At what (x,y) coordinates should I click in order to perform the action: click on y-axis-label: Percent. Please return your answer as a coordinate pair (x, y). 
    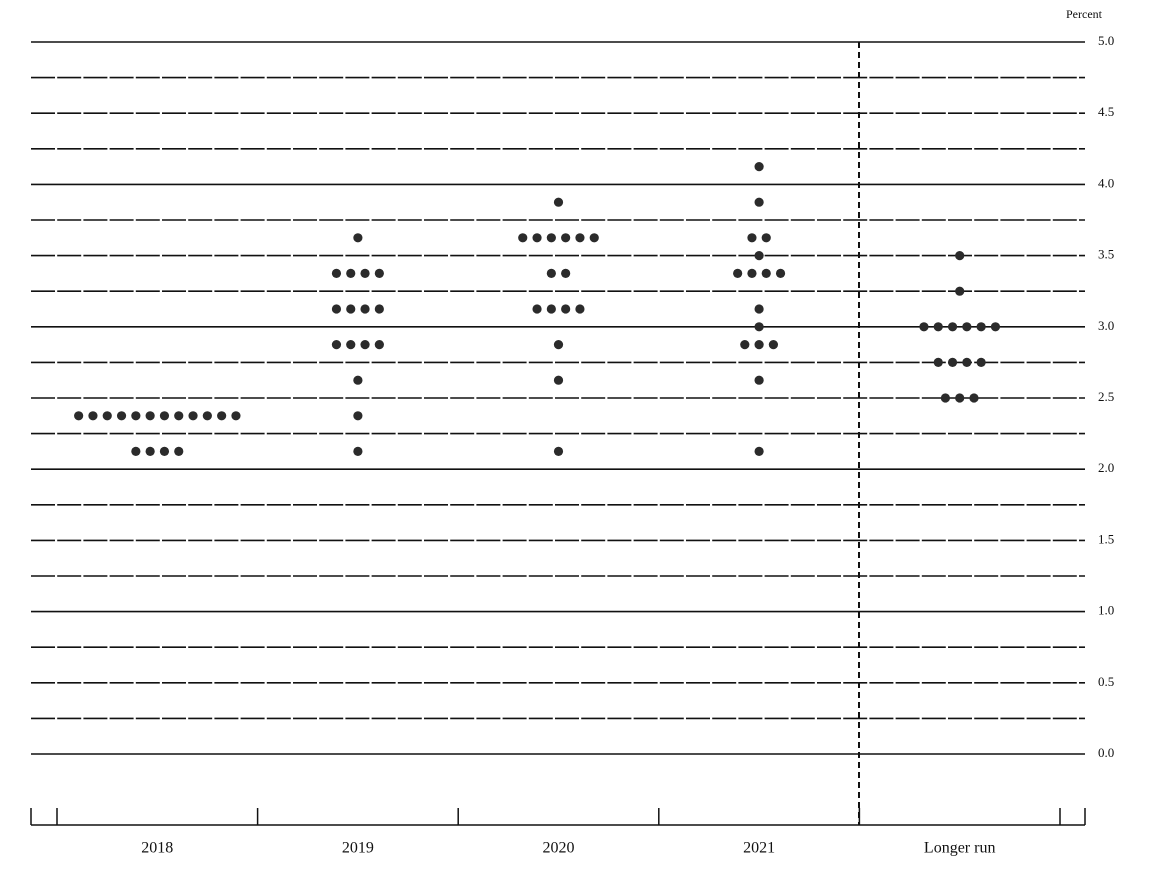
    Looking at the image, I should click on (1084, 14).